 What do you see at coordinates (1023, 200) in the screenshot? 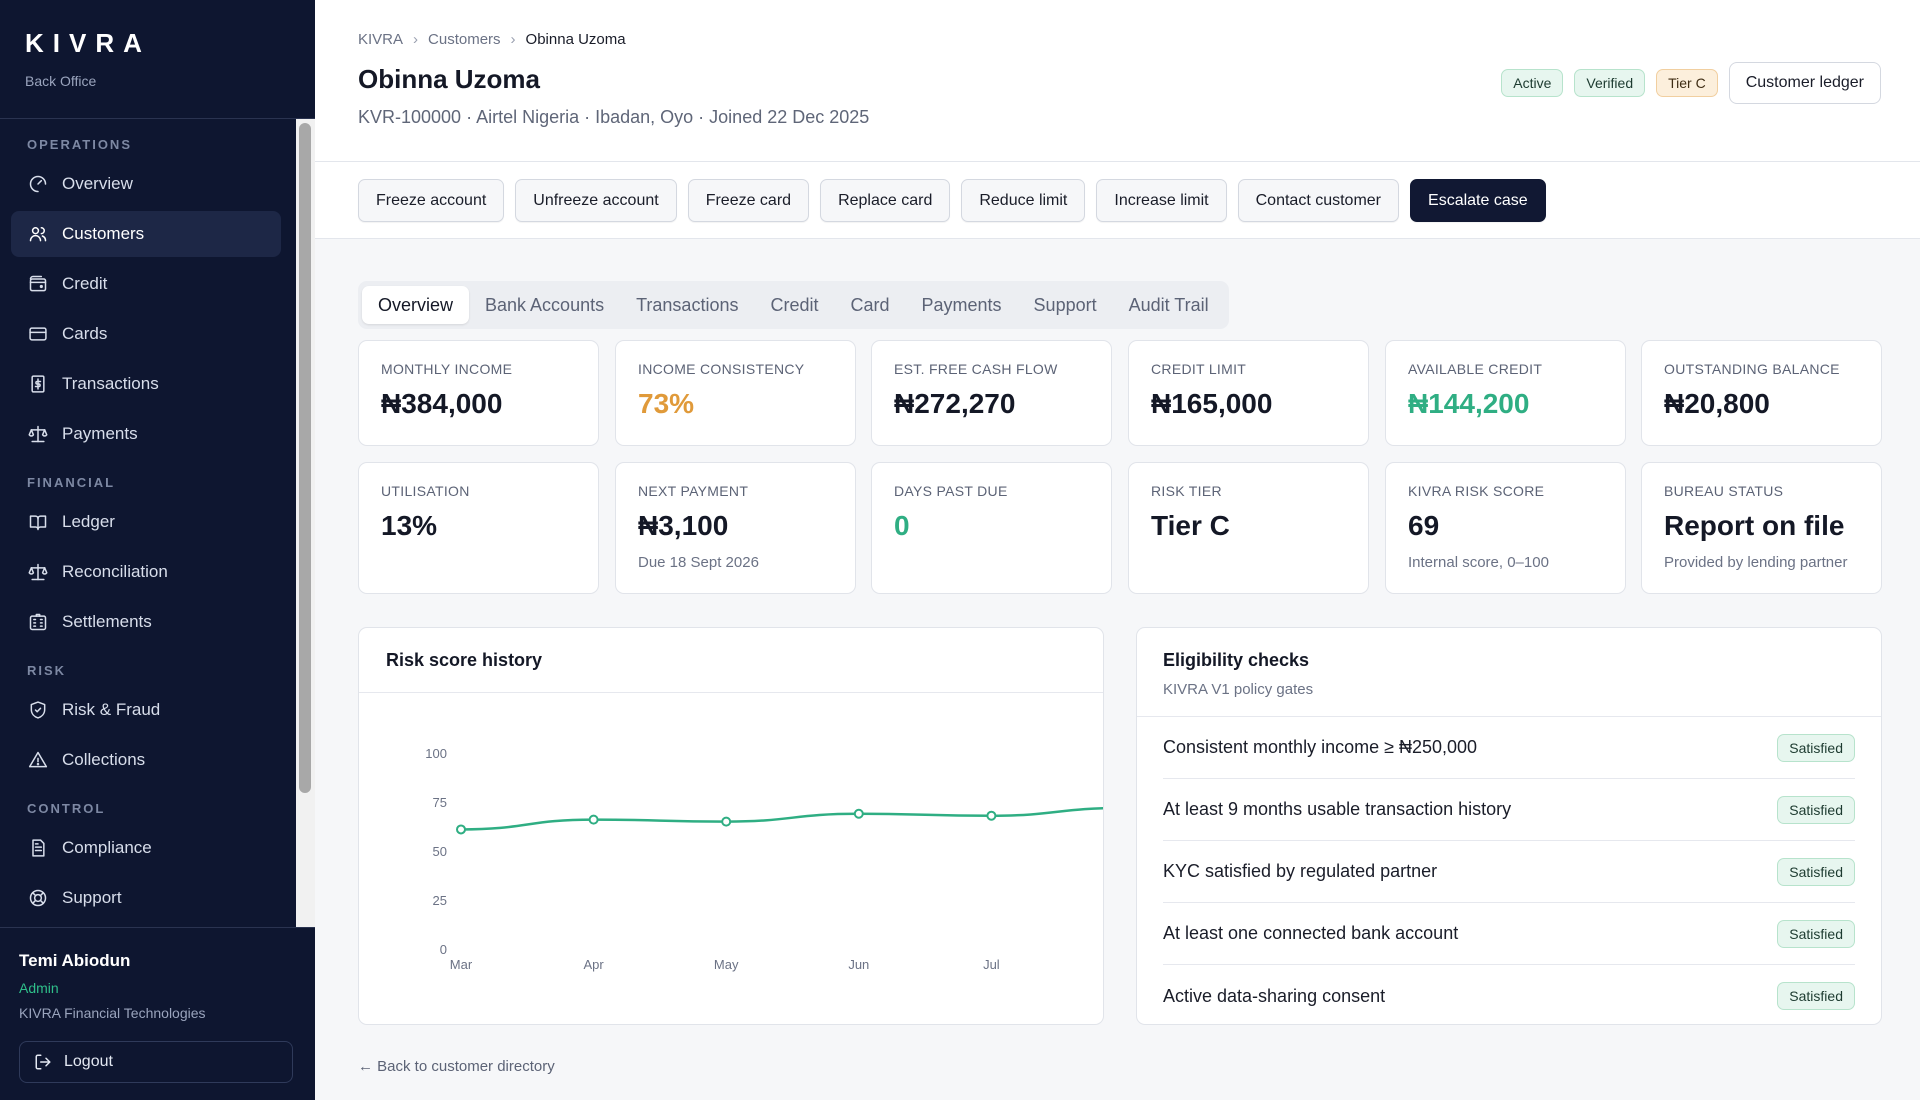
I see `reduce-limit-button: Reduce limit` at bounding box center [1023, 200].